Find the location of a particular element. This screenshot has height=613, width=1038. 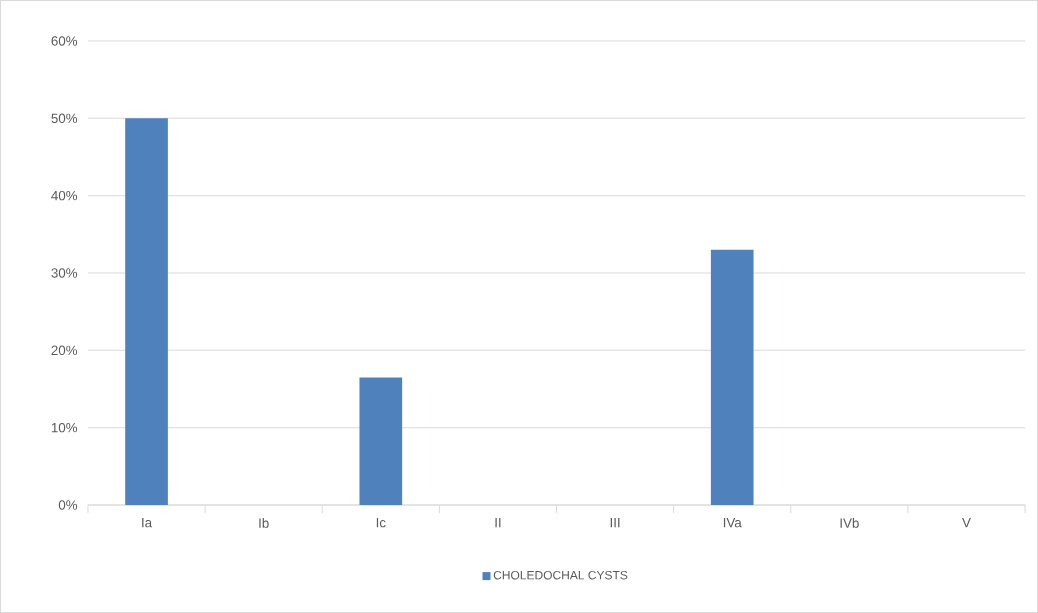

x-tick-label: Ib is located at coordinates (264, 523).